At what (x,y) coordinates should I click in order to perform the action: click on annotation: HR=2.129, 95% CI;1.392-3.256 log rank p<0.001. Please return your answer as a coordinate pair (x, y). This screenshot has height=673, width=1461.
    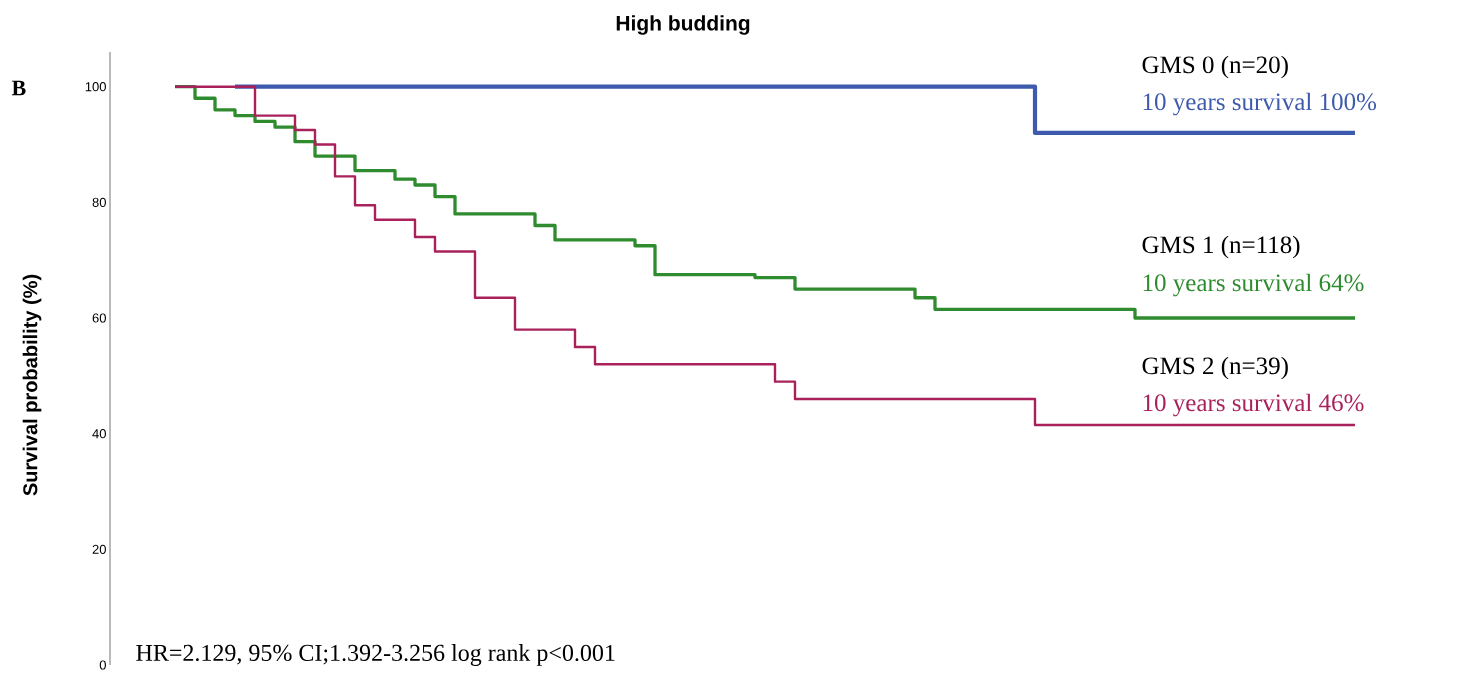
    Looking at the image, I should click on (375, 655).